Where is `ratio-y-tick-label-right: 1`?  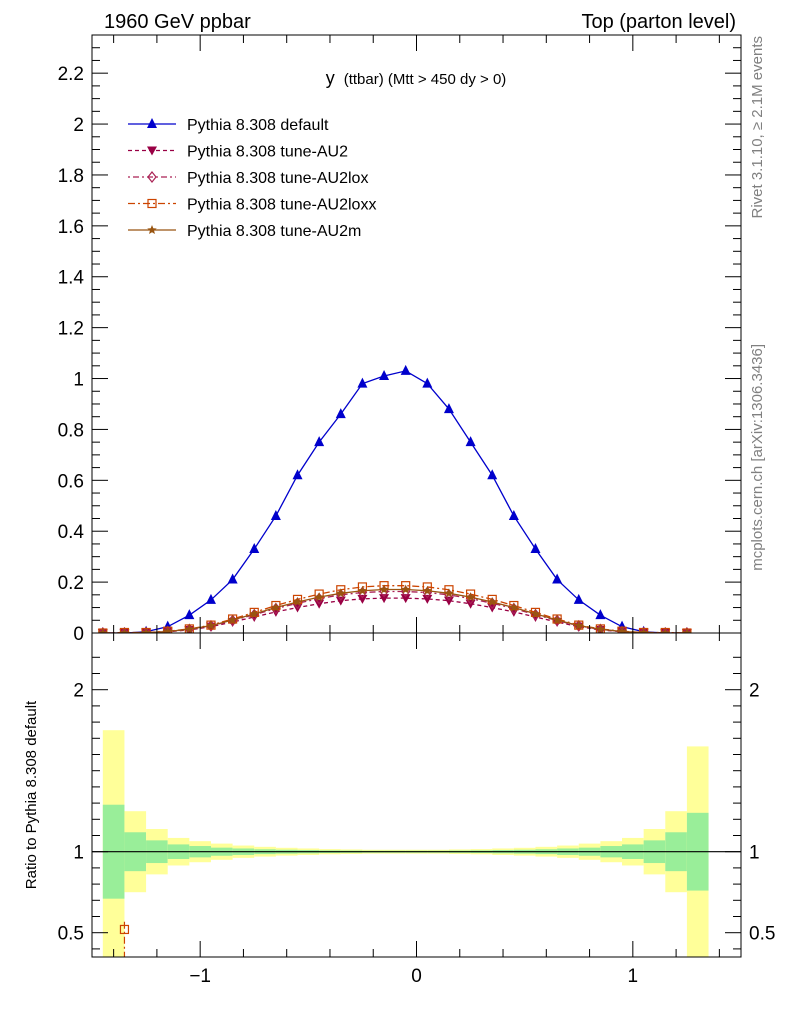
ratio-y-tick-label-right: 1 is located at coordinates (754, 853).